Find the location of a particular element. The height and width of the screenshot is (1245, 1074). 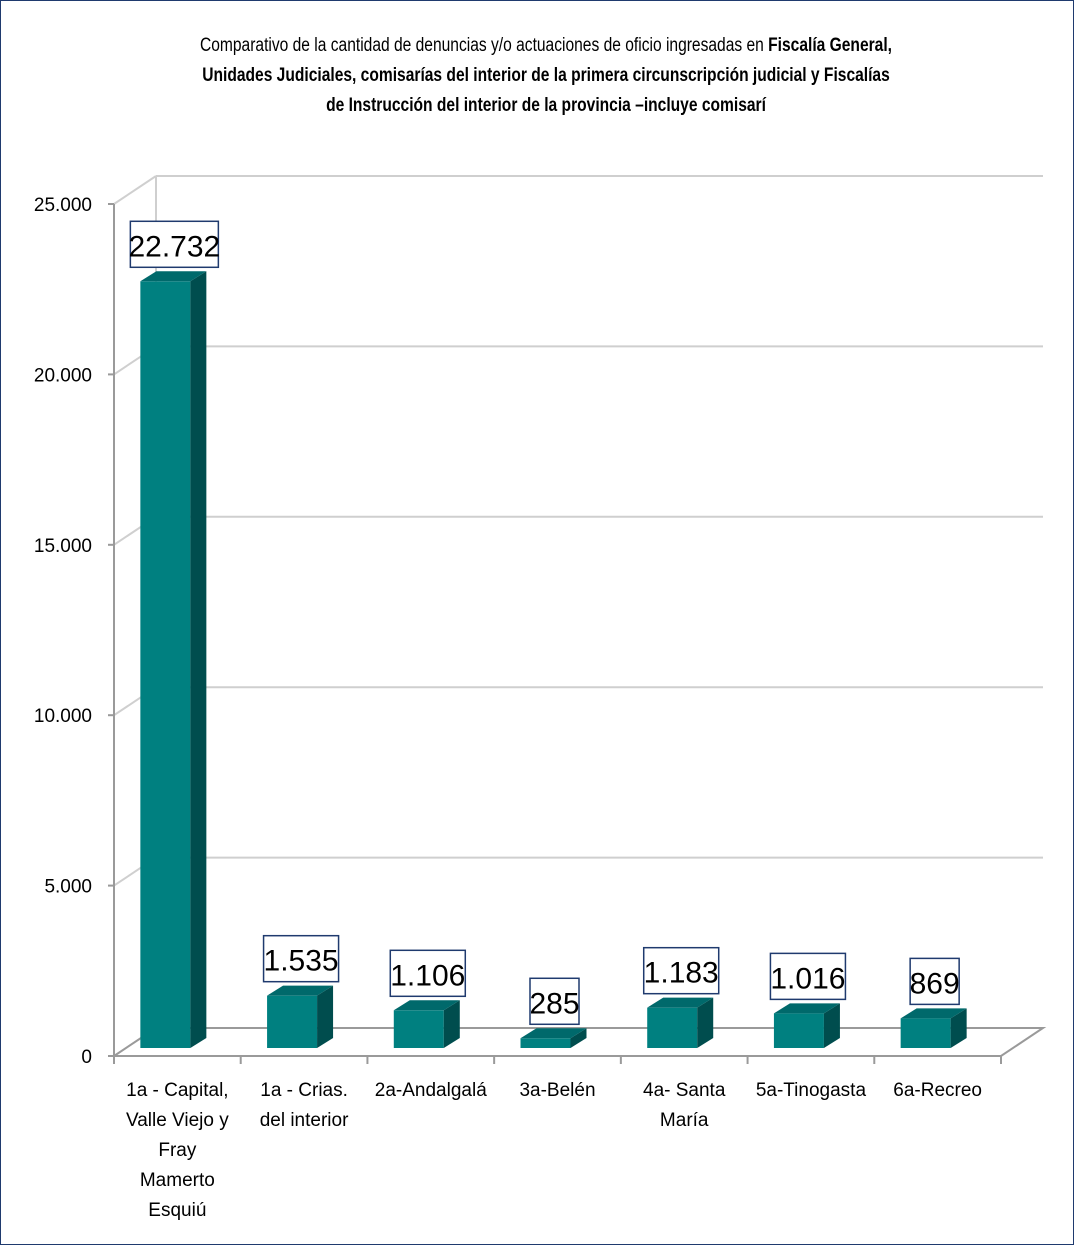

data-label-2: 1.106 is located at coordinates (427, 975).